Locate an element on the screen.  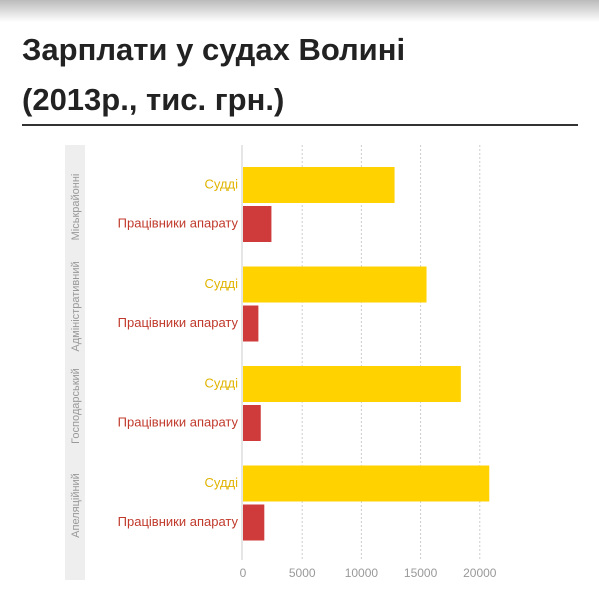
x-tick-label: 10000 is located at coordinates (362, 573).